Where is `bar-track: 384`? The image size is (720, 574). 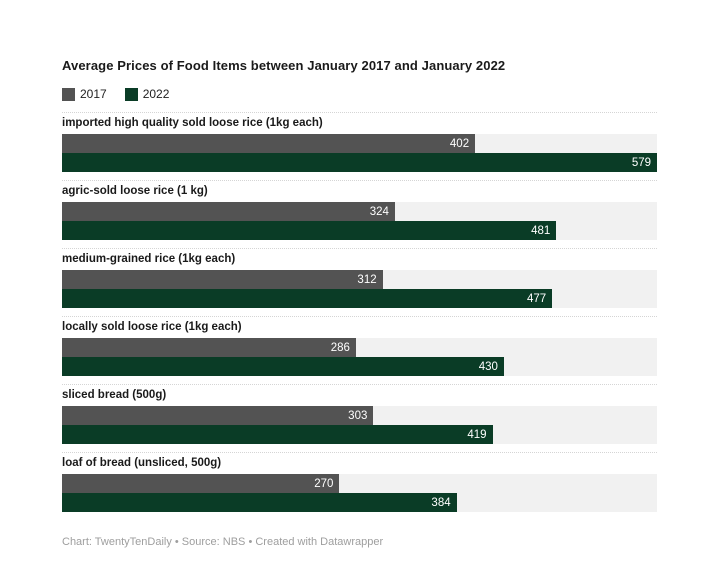
bar-track: 384 is located at coordinates (359, 502).